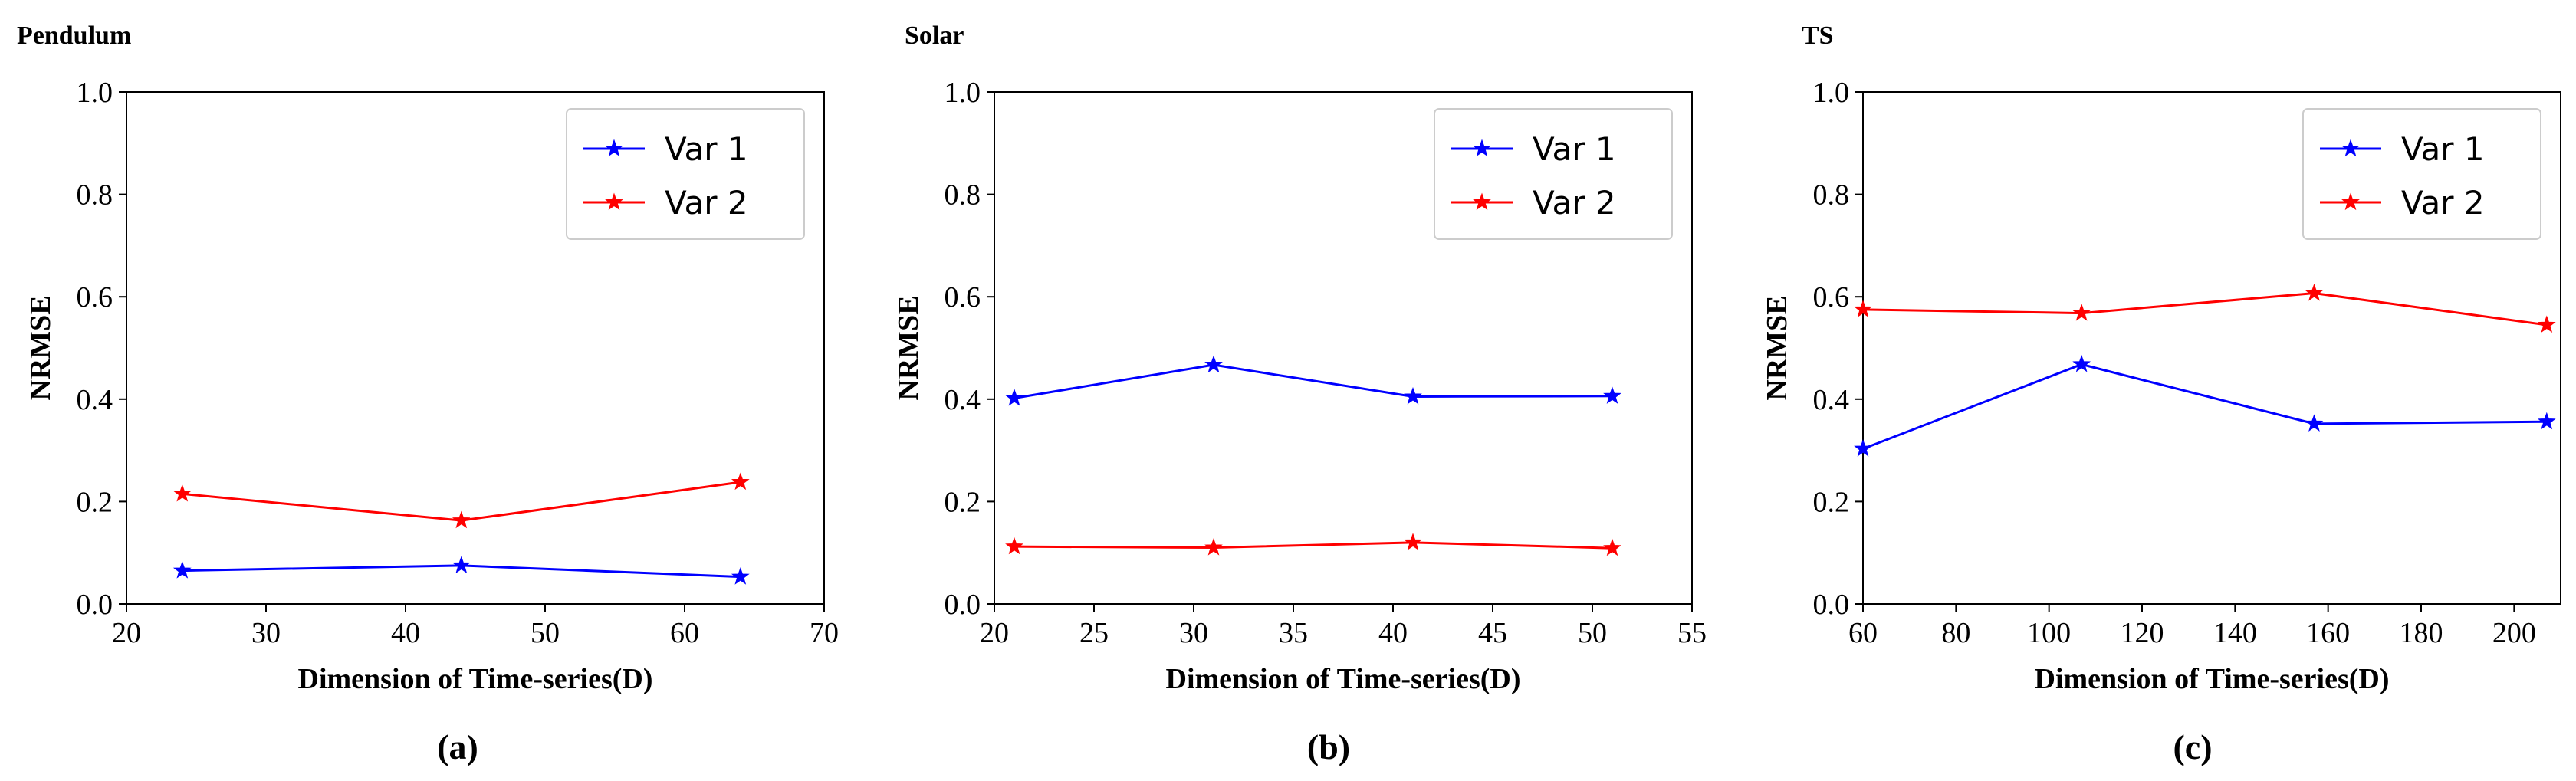 The height and width of the screenshot is (781, 2576). What do you see at coordinates (458, 746) in the screenshot?
I see `panel-caption: (a)` at bounding box center [458, 746].